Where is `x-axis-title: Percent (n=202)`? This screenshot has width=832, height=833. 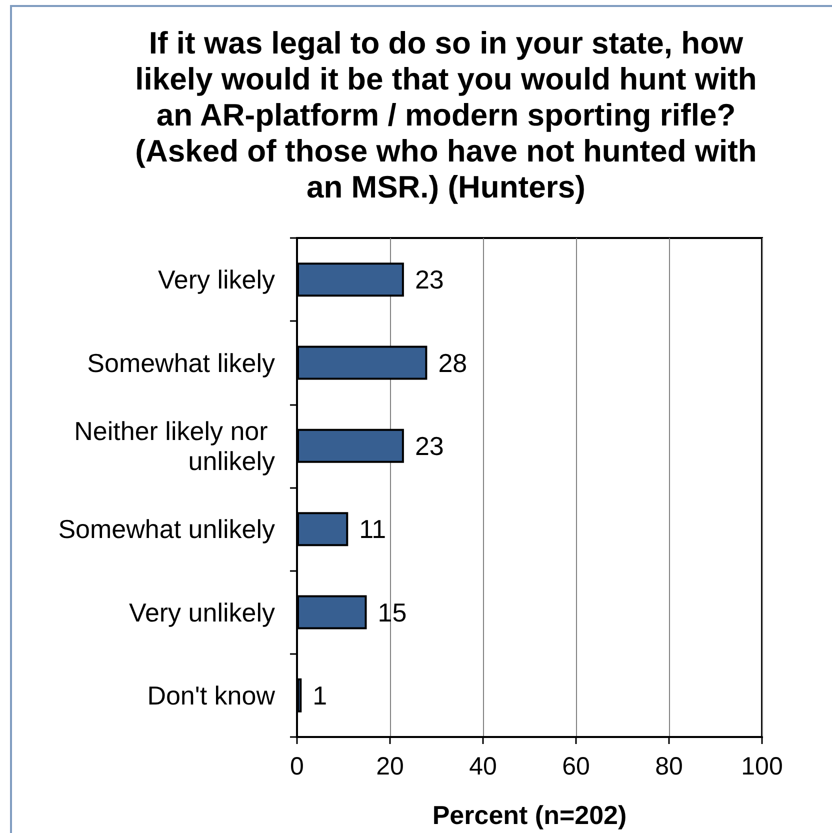 x-axis-title: Percent (n=202) is located at coordinates (529, 815).